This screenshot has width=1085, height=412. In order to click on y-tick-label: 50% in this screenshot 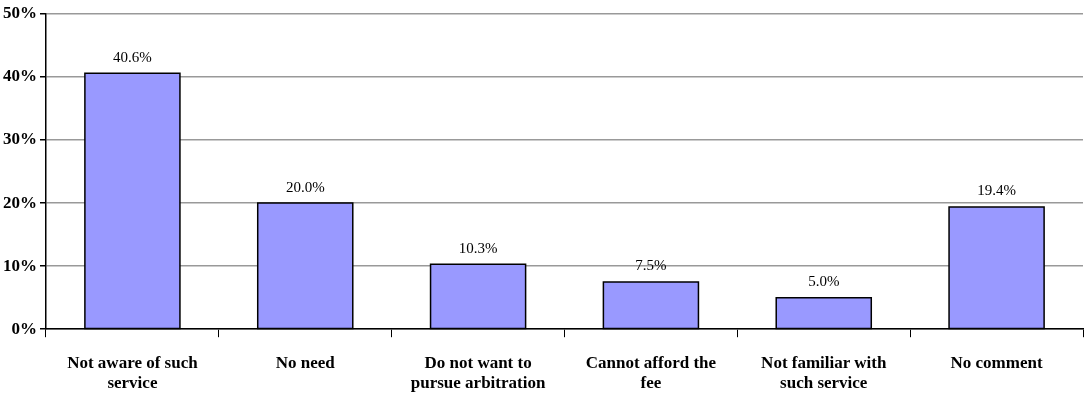, I will do `click(20, 13)`.